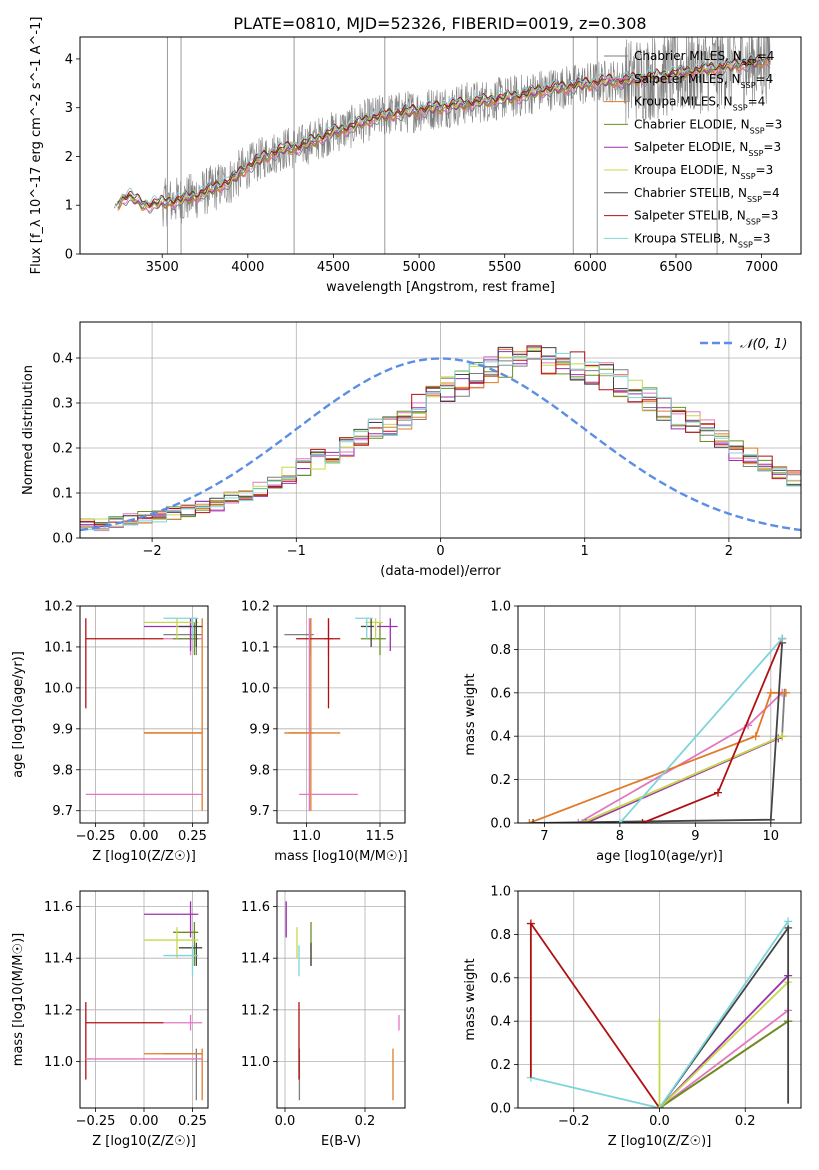 The width and height of the screenshot is (819, 1170). I want to click on y-tick-label: 9.9, so click(259, 729).